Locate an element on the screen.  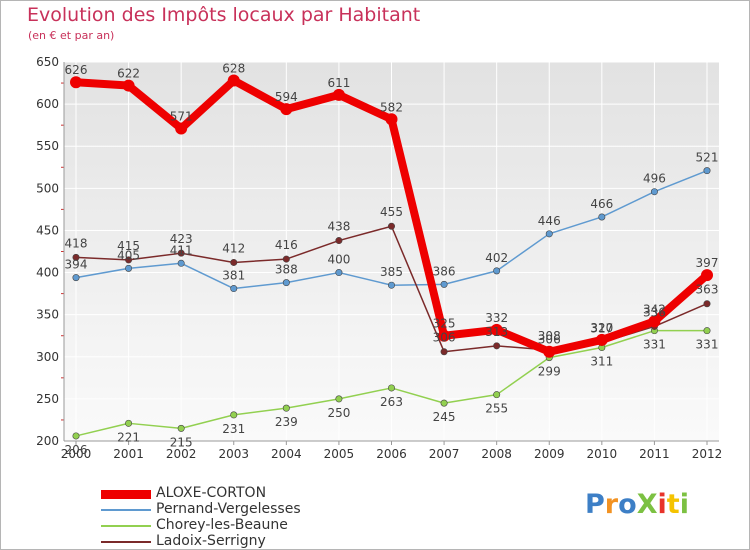
data-label-aloxe-corton: 332 is located at coordinates (496, 318).